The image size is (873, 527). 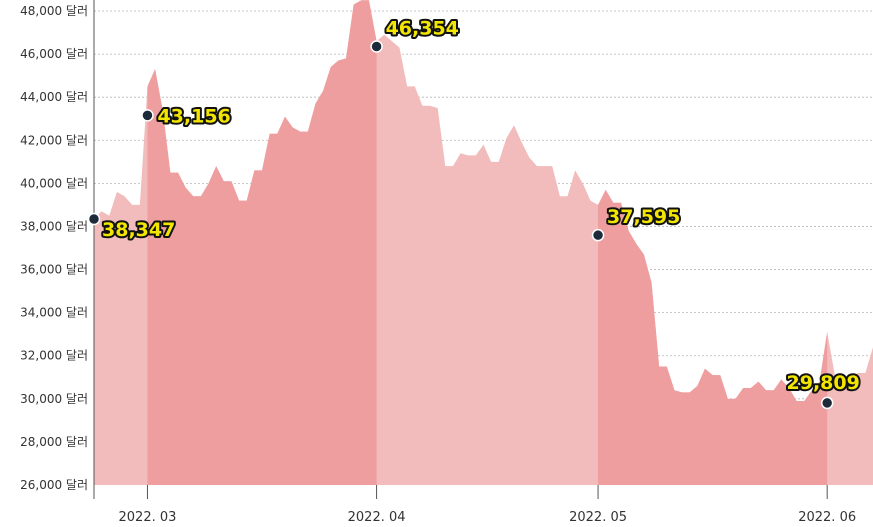 What do you see at coordinates (54, 226) in the screenshot?
I see `y-tick-label: 38,000 달러` at bounding box center [54, 226].